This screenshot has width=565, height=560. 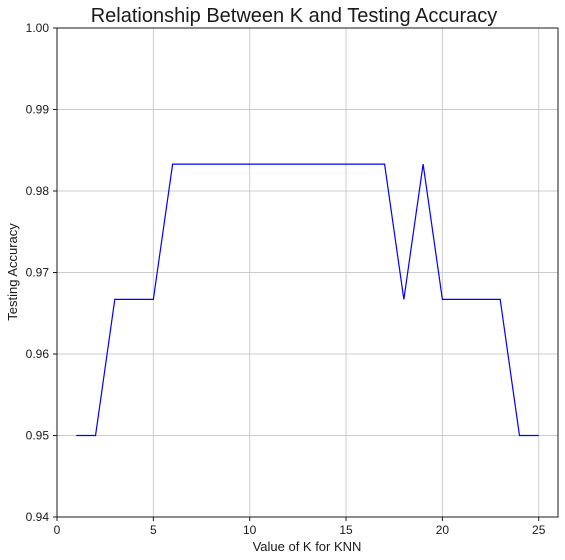 I want to click on y-tick-label: 0.95, so click(x=38, y=436).